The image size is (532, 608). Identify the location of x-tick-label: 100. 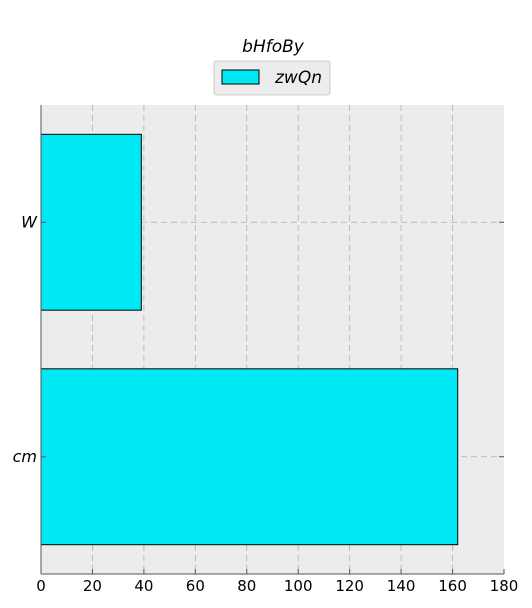
(298, 586).